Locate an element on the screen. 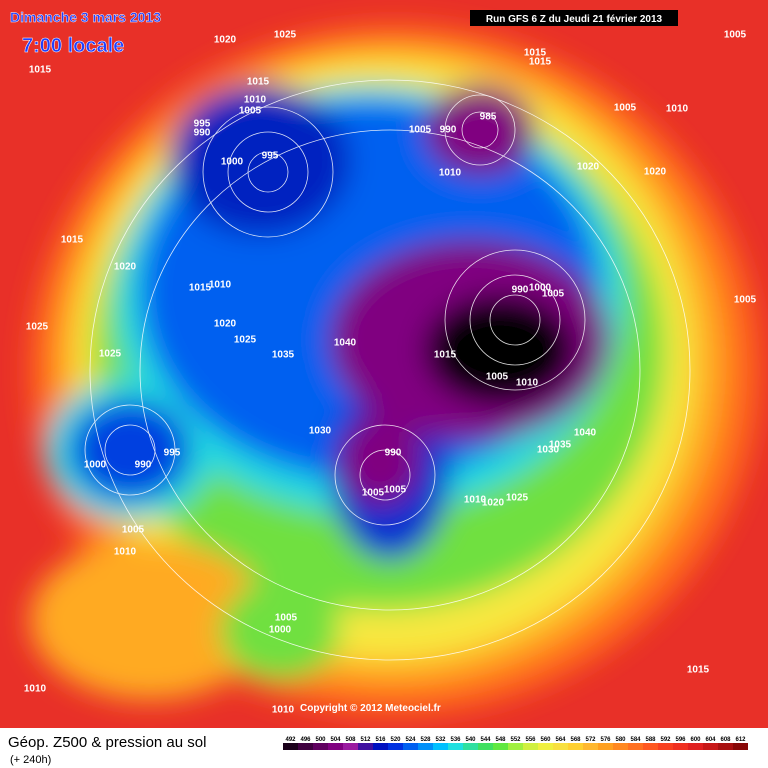  run-box is located at coordinates (574, 18).